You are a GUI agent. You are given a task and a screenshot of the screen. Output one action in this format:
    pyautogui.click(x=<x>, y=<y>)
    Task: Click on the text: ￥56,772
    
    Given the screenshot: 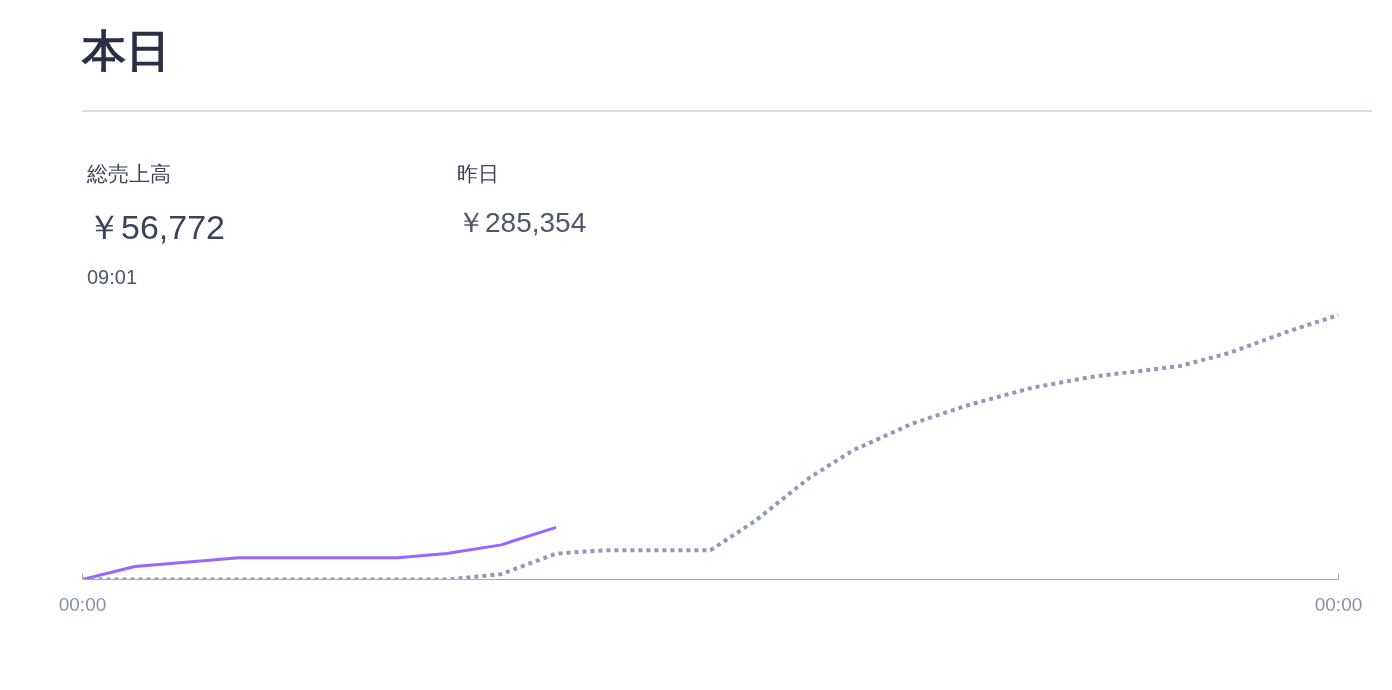 What is the action you would take?
    pyautogui.click(x=156, y=227)
    